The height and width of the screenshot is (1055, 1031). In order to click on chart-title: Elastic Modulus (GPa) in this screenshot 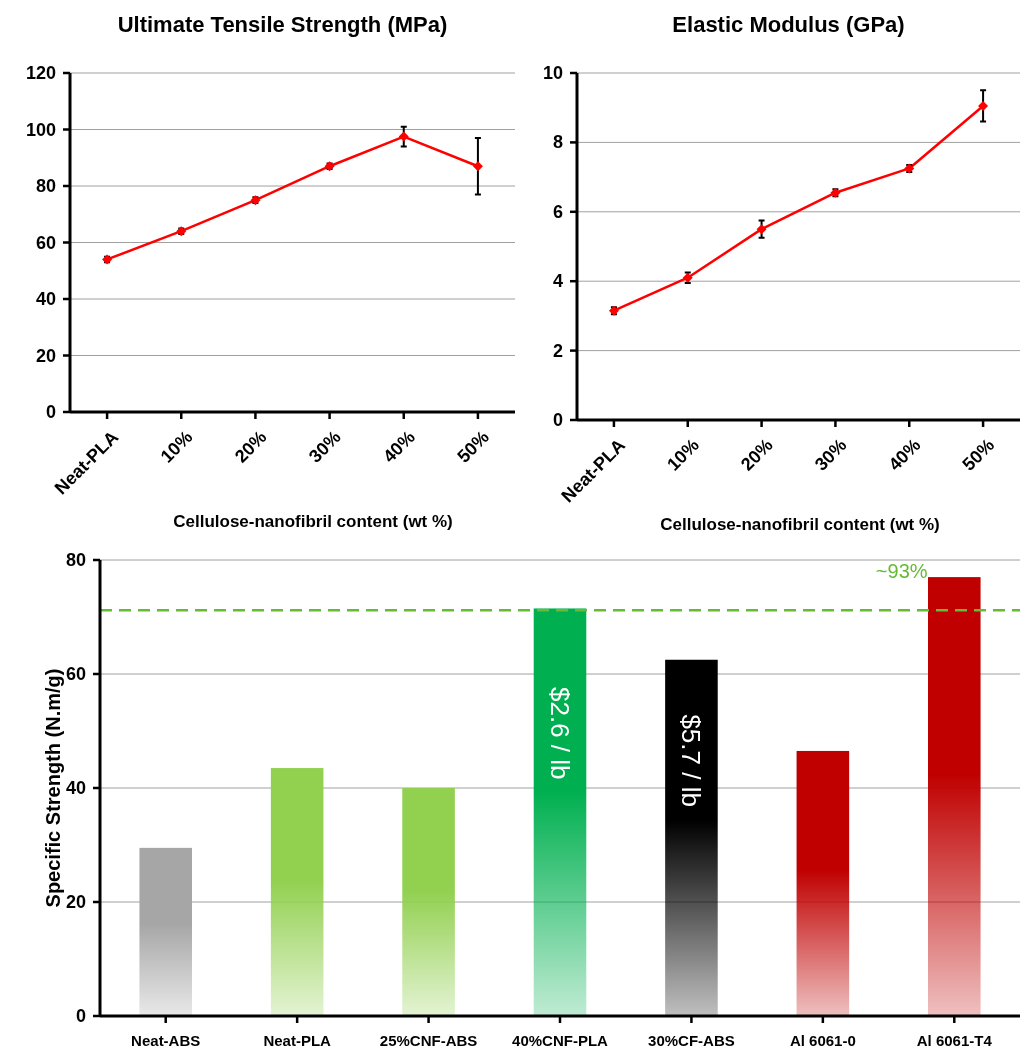, I will do `click(788, 24)`.